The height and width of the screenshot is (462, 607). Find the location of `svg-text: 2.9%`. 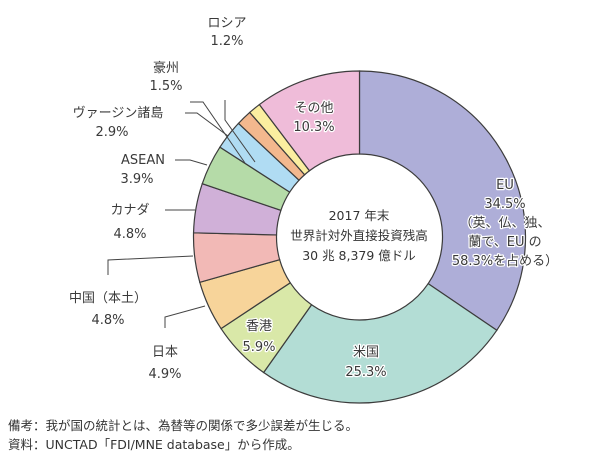

svg-text: 2.9% is located at coordinates (111, 132).